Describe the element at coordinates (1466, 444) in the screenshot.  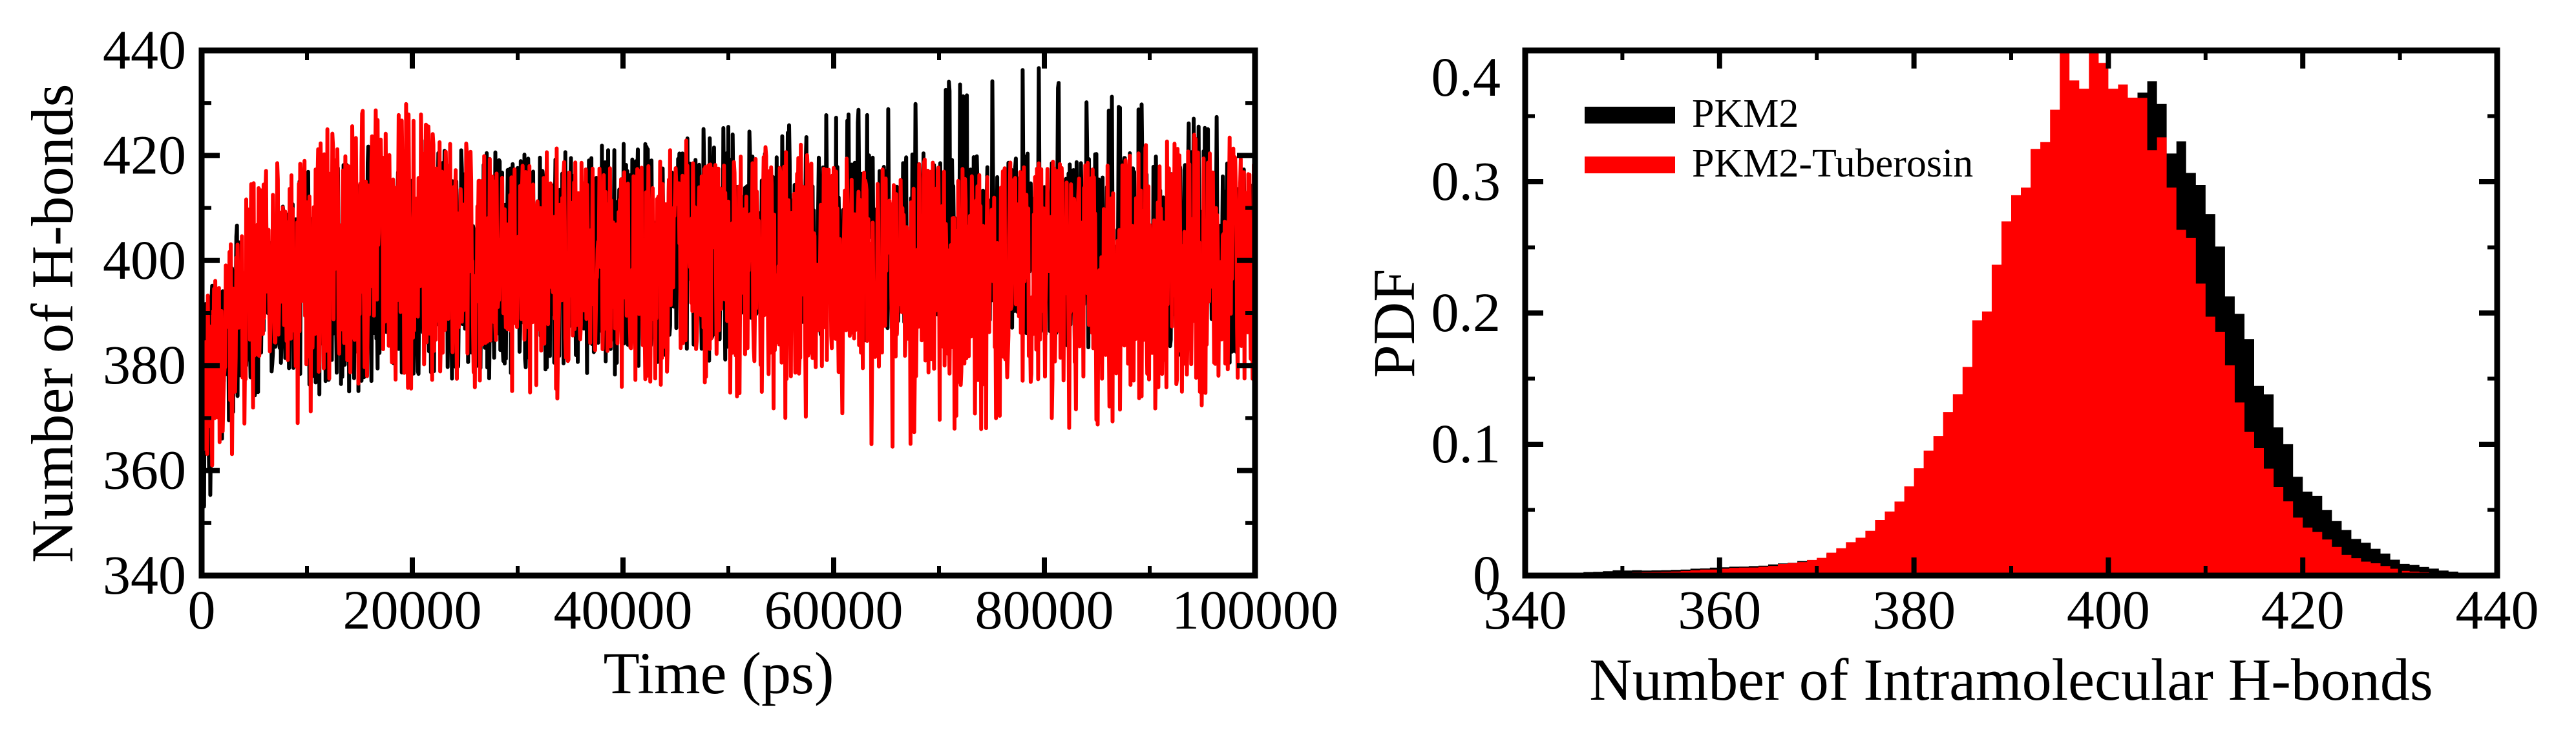
I see `right-ytick-label: 0.1` at that location.